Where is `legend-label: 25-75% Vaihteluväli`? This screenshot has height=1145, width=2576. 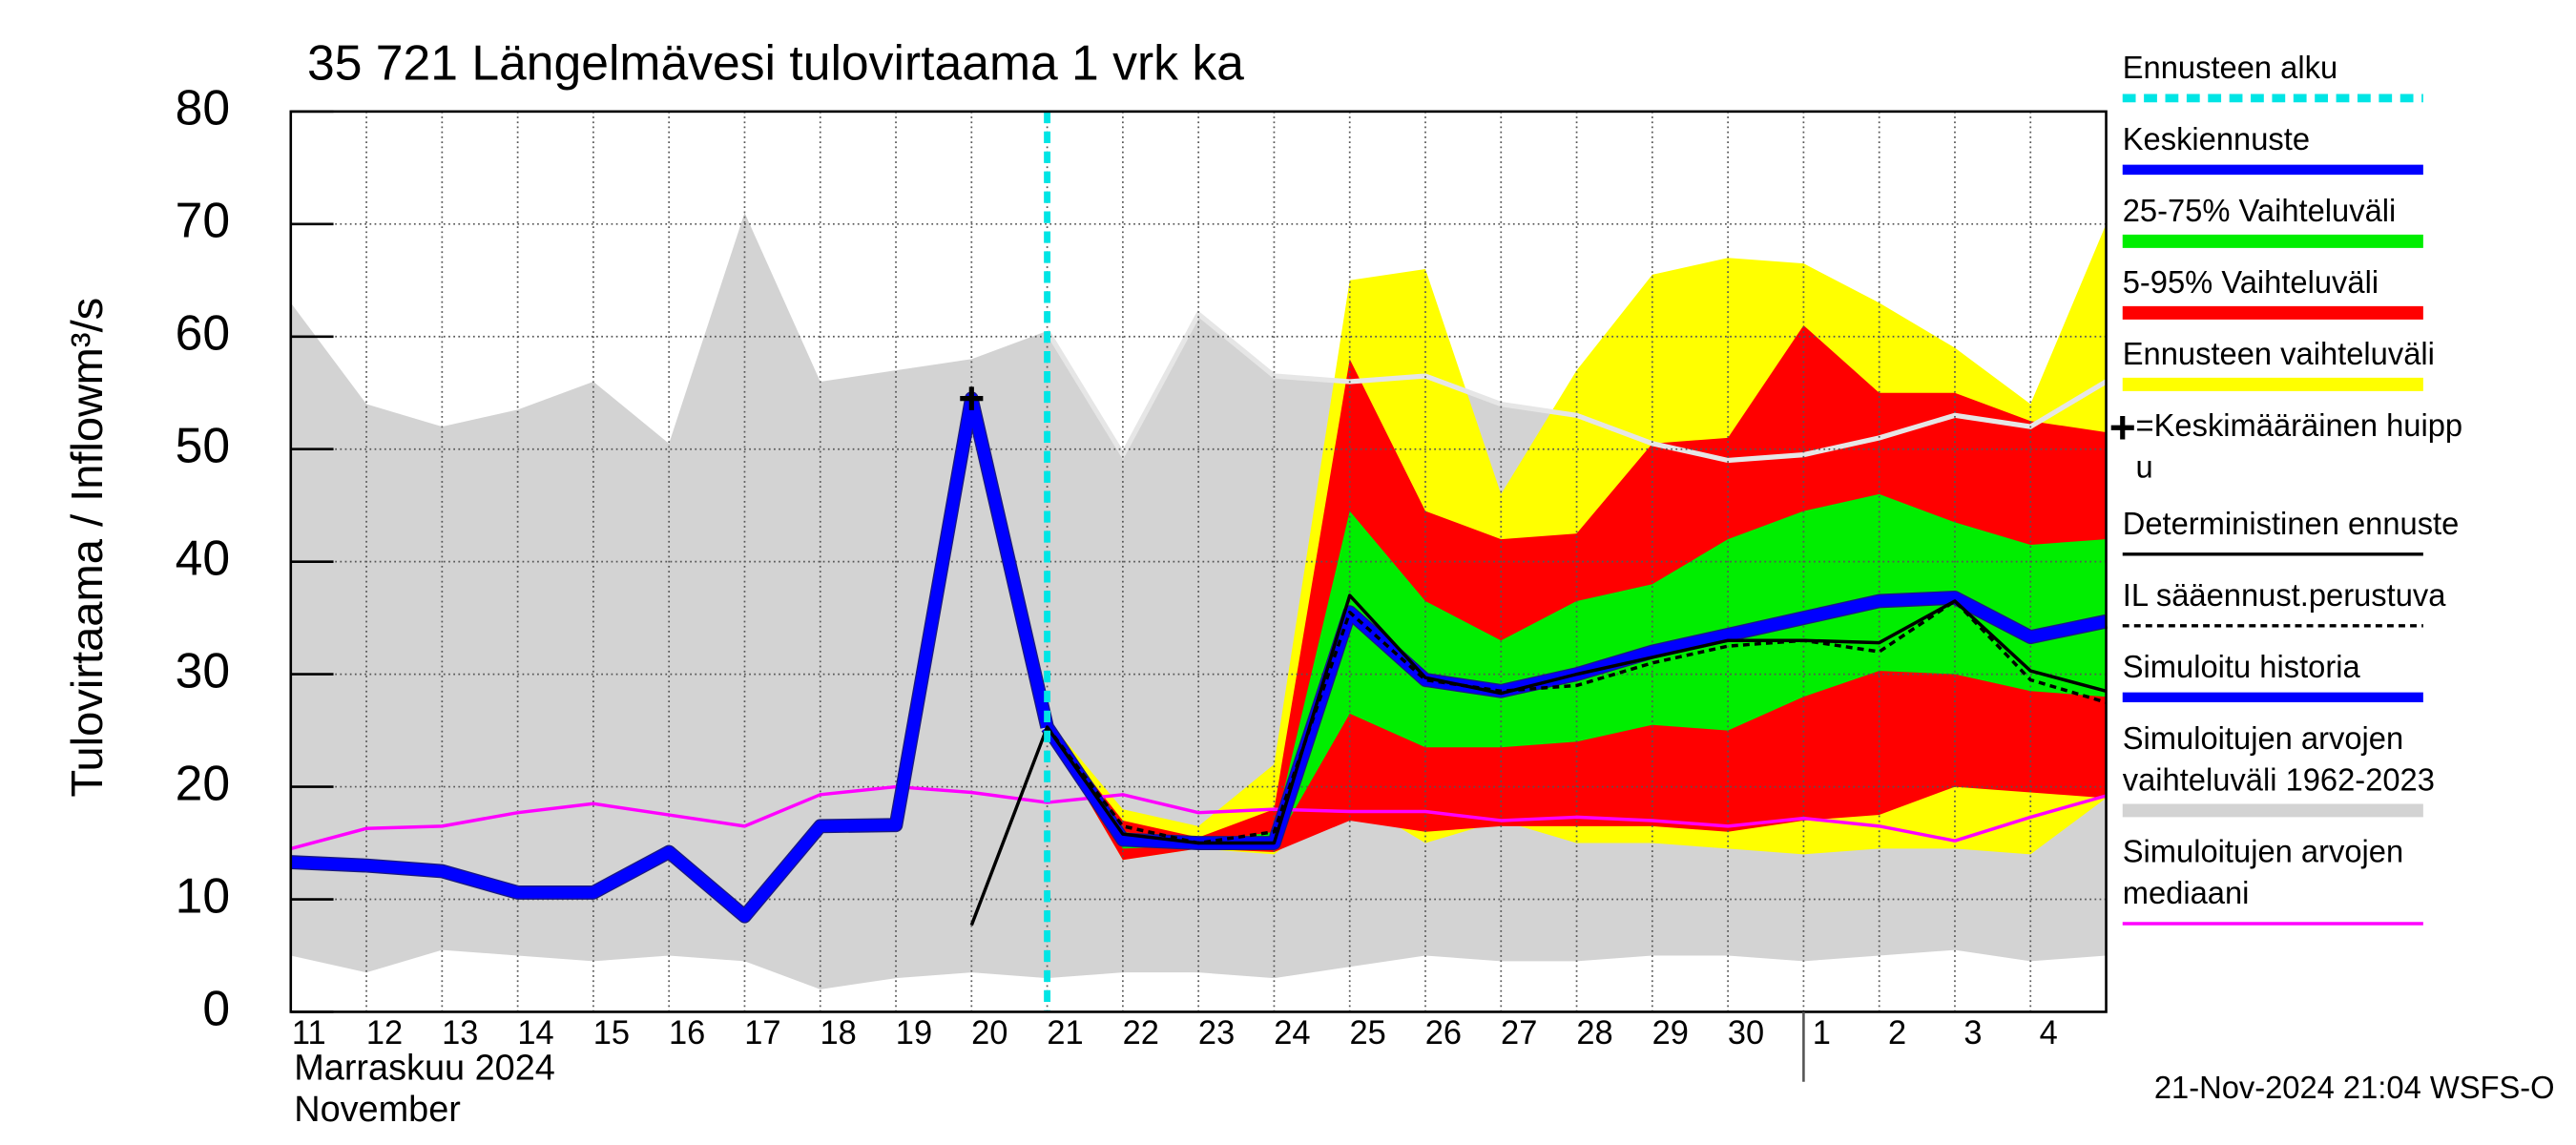 legend-label: 25-75% Vaihteluväli is located at coordinates (2260, 211).